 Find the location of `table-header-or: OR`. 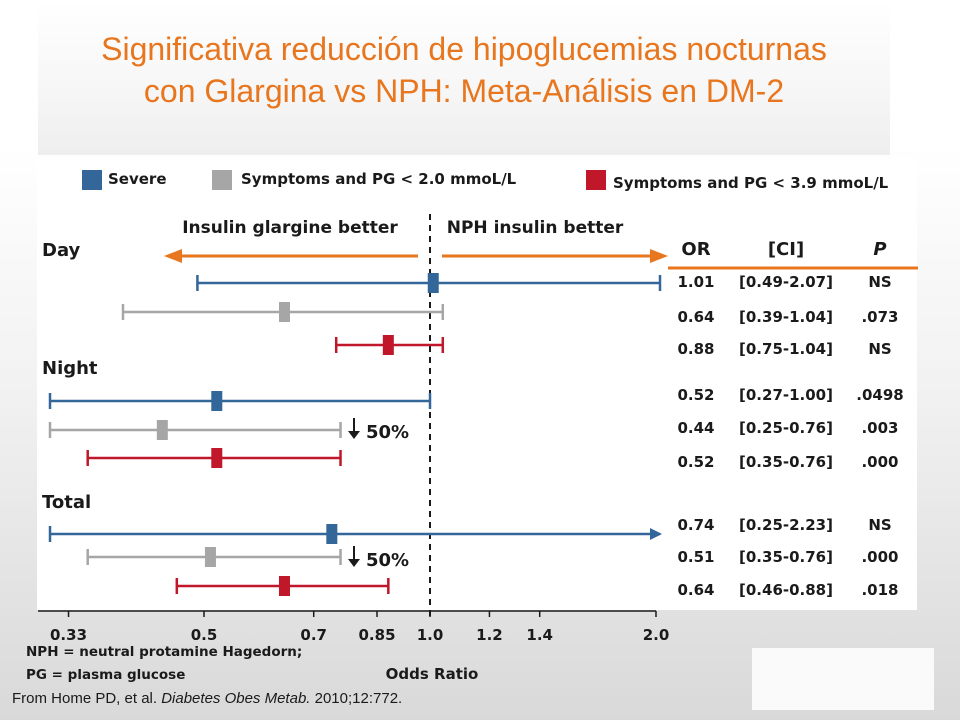

table-header-or: OR is located at coordinates (695, 249).